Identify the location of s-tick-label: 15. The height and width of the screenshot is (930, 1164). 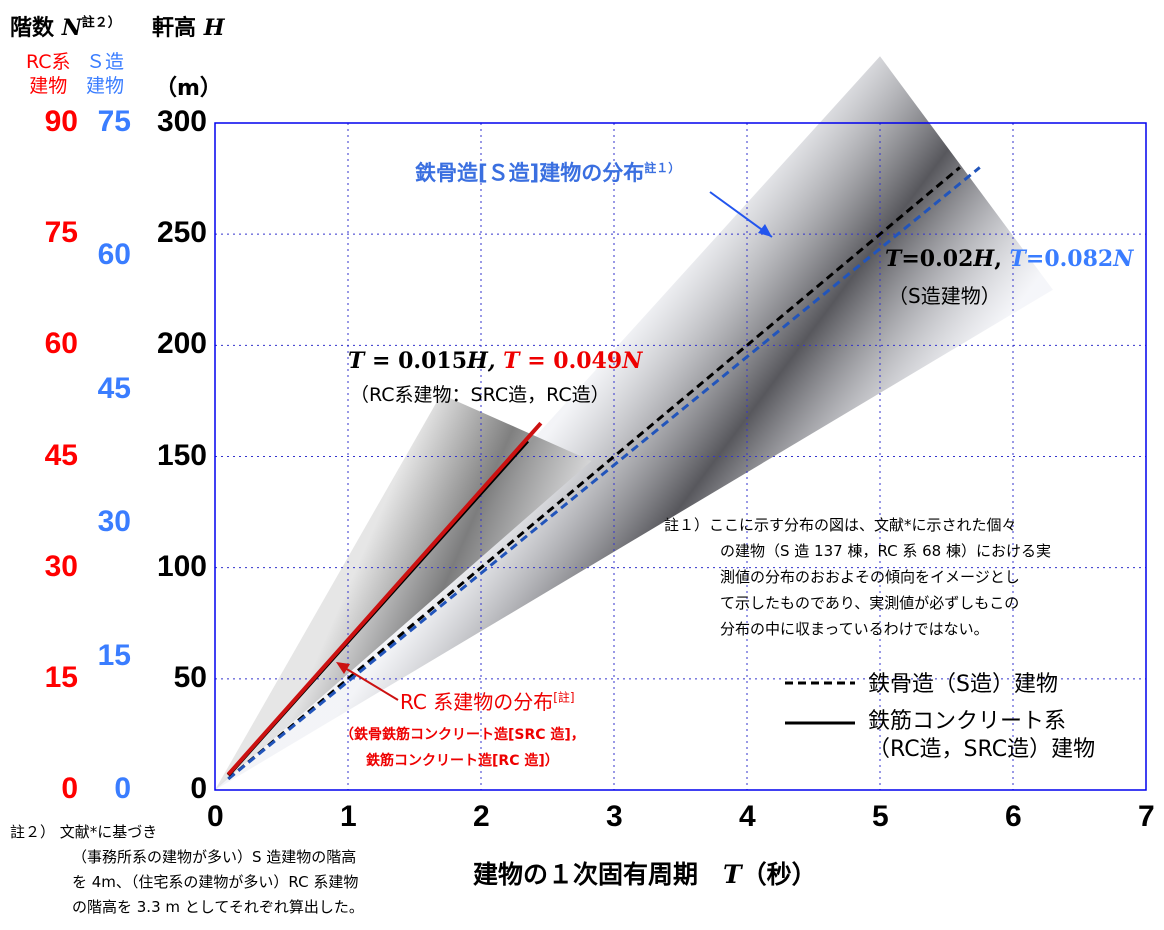
(114, 655).